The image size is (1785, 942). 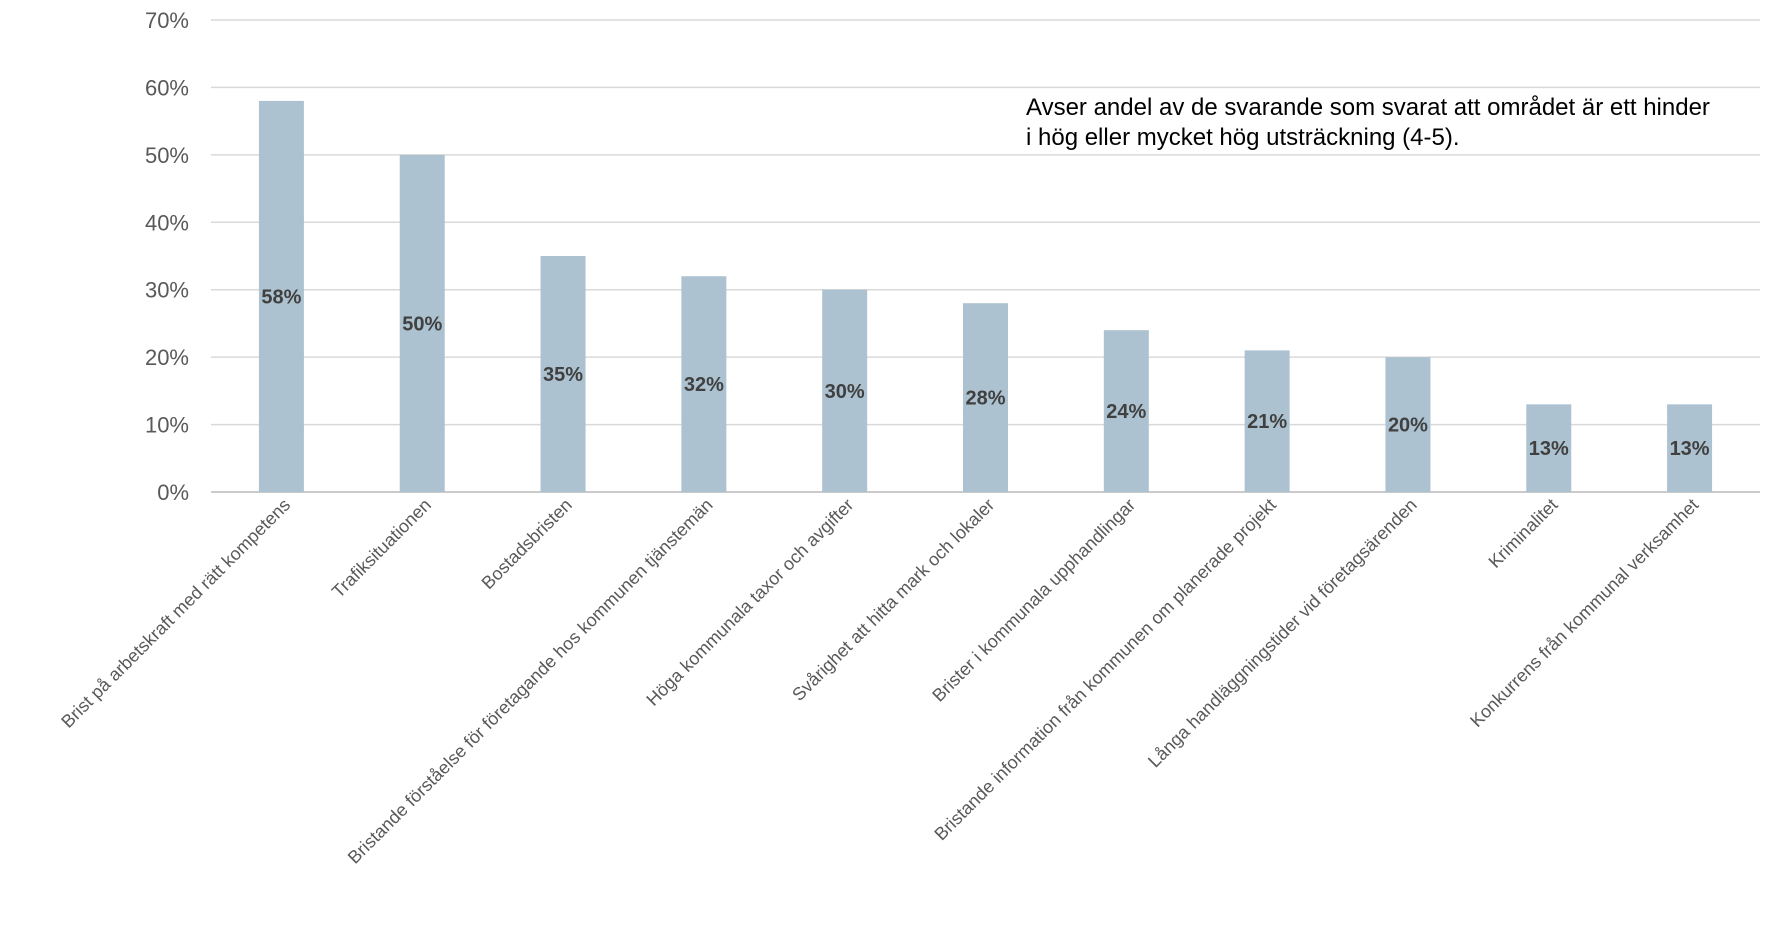 What do you see at coordinates (175, 613) in the screenshot?
I see `x-tick-label: Brist på arbetskraft med rätt kompetens` at bounding box center [175, 613].